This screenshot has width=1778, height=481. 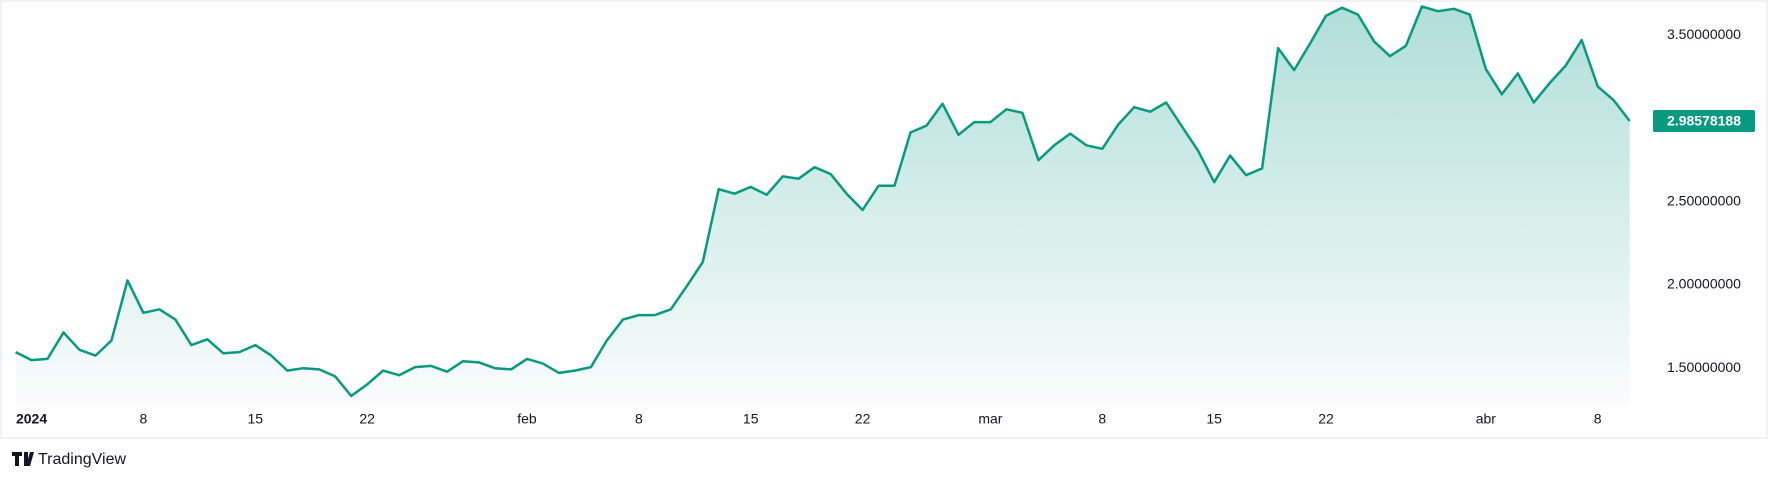 I want to click on y-tick-label: 1.50000000, so click(x=1704, y=367).